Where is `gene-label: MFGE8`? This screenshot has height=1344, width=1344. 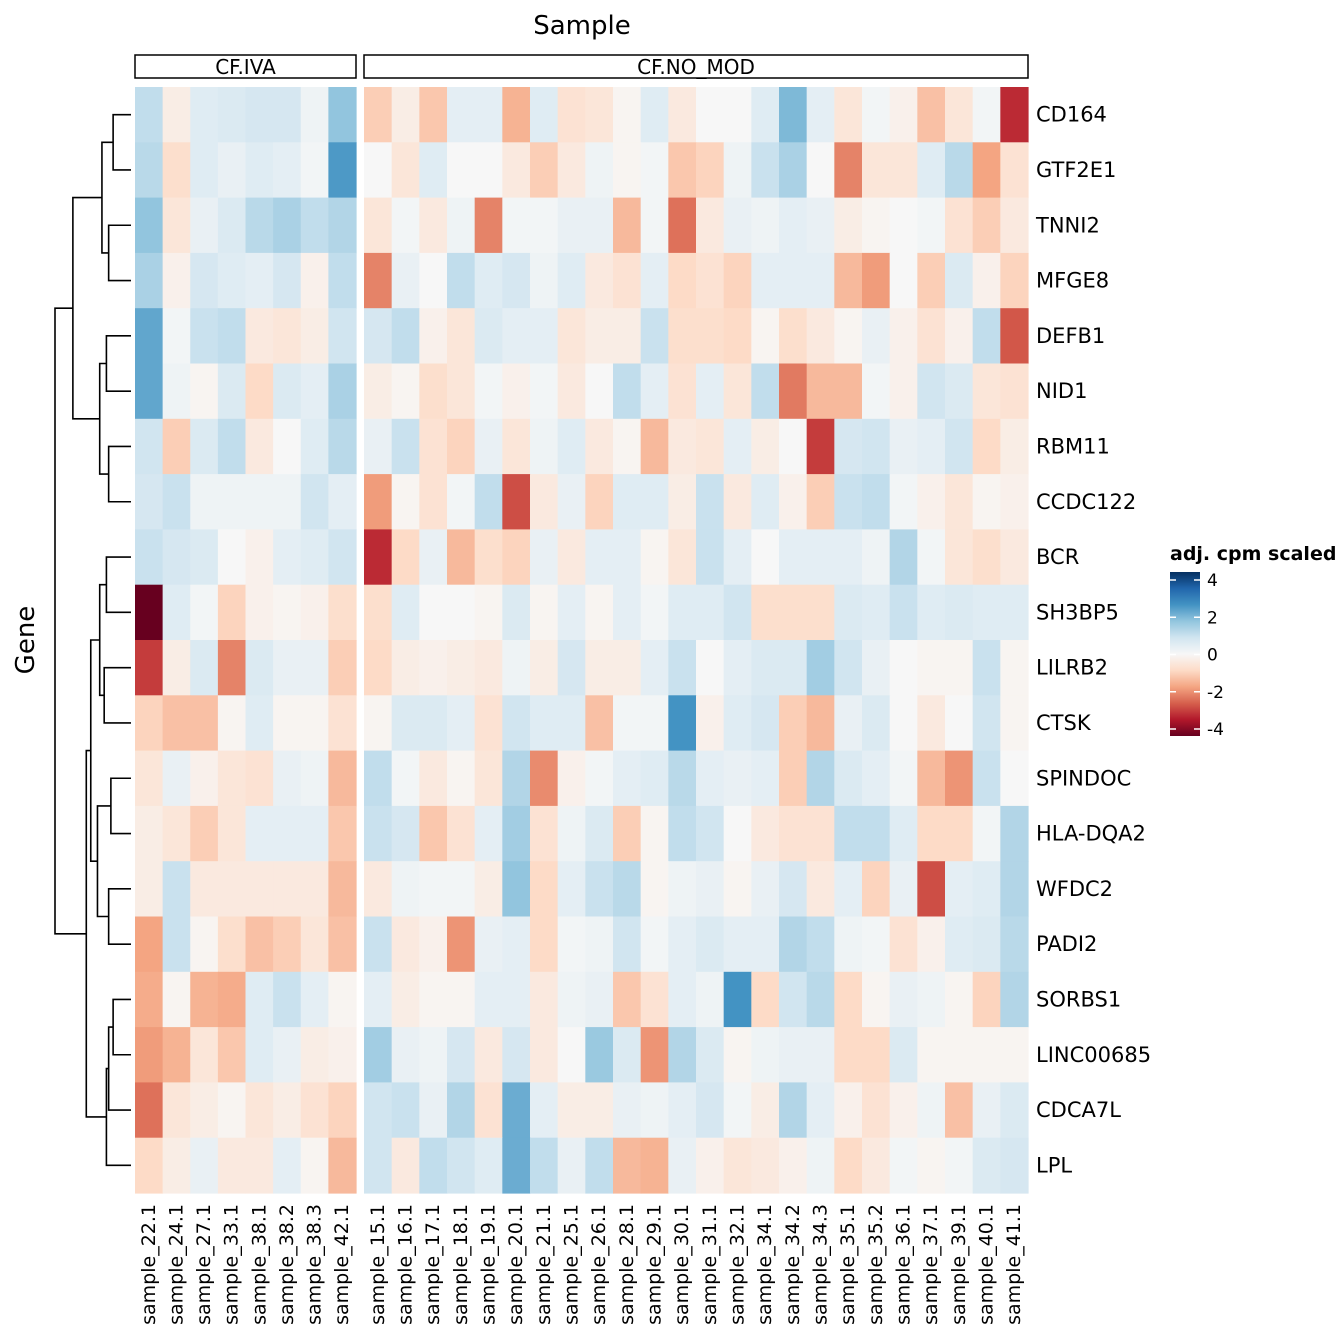
gene-label: MFGE8 is located at coordinates (1072, 281).